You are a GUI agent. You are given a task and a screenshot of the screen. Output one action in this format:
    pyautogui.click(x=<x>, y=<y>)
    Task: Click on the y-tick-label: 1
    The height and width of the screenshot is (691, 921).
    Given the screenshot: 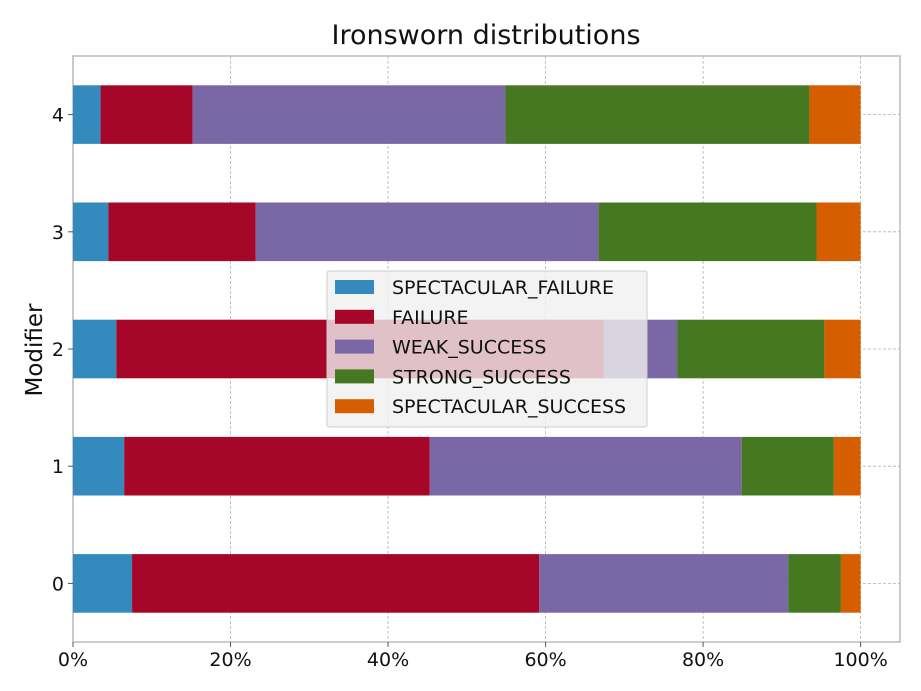 What is the action you would take?
    pyautogui.click(x=58, y=467)
    